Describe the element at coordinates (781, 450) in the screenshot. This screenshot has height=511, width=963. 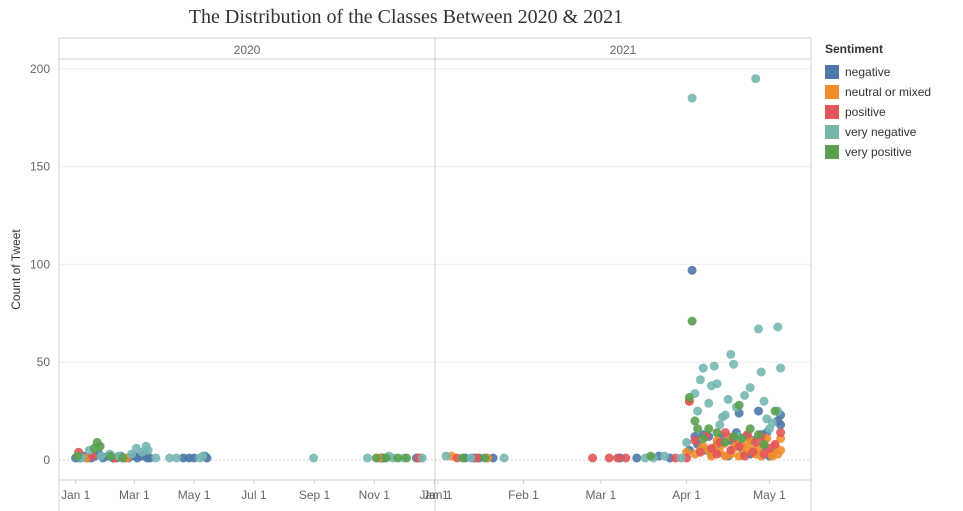
I see `point-neutral-or-mixed` at that location.